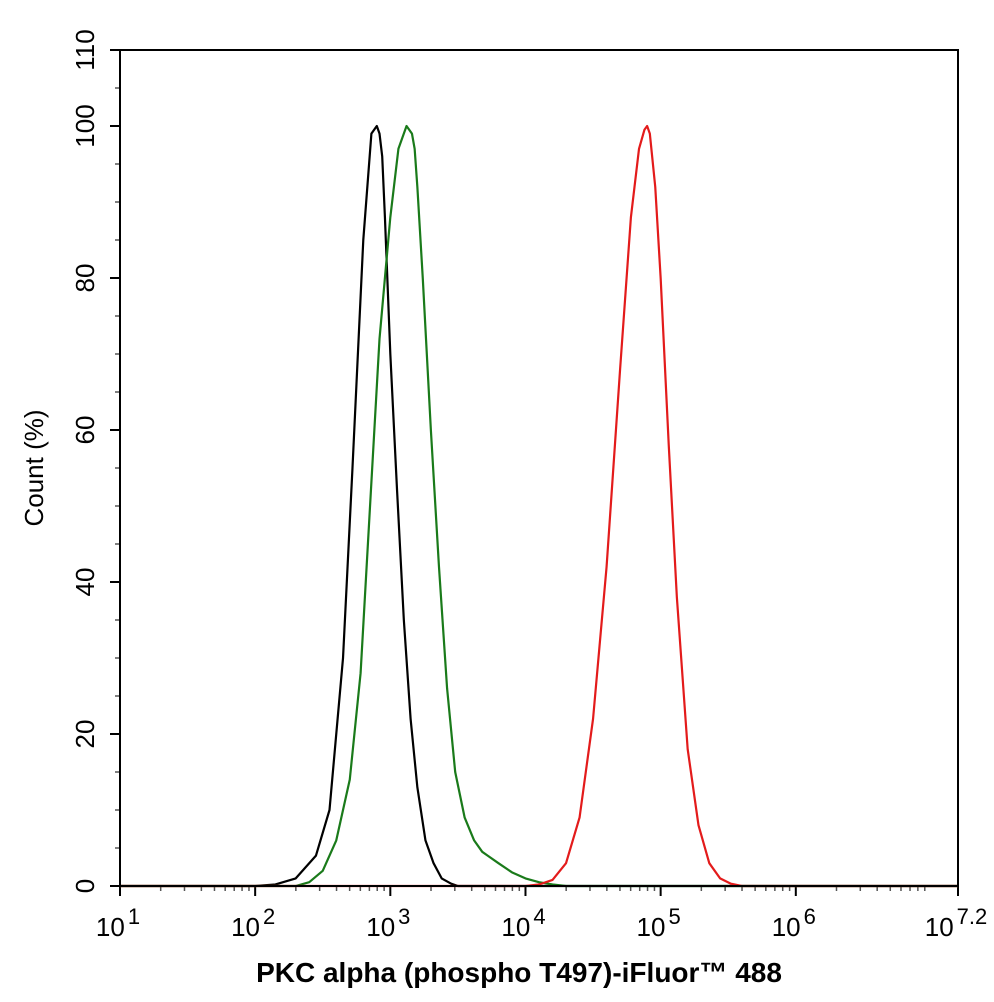 Image resolution: width=994 pixels, height=1002 pixels. I want to click on x-tick-label: 10 4, so click(523, 923).